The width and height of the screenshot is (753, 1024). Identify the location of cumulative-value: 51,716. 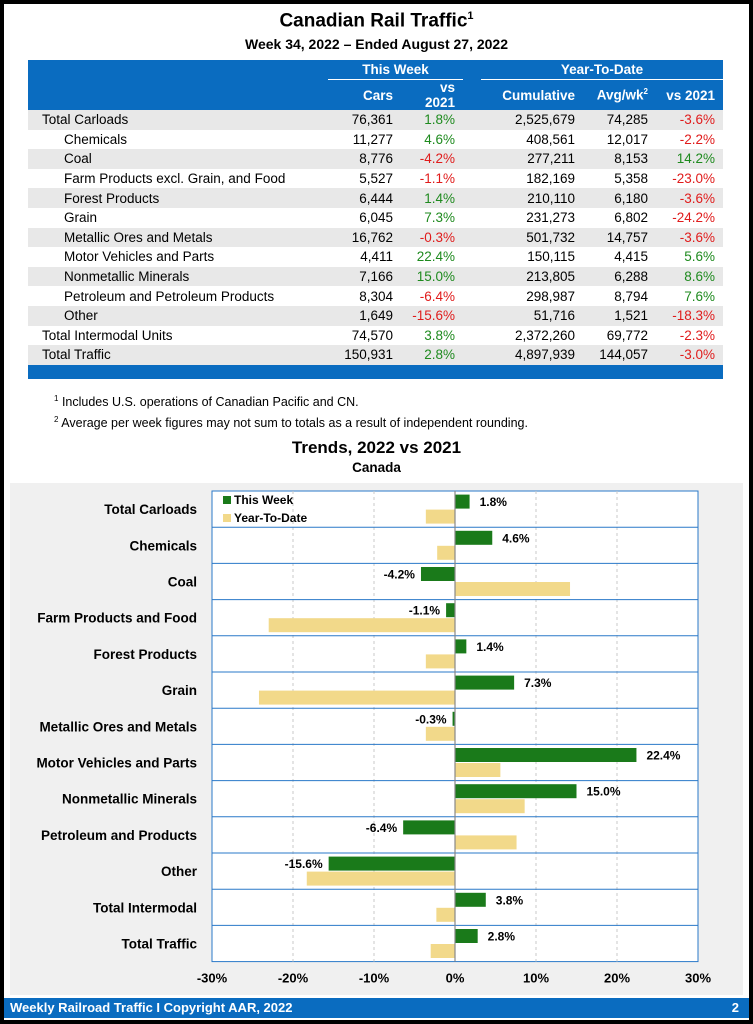
(532, 315).